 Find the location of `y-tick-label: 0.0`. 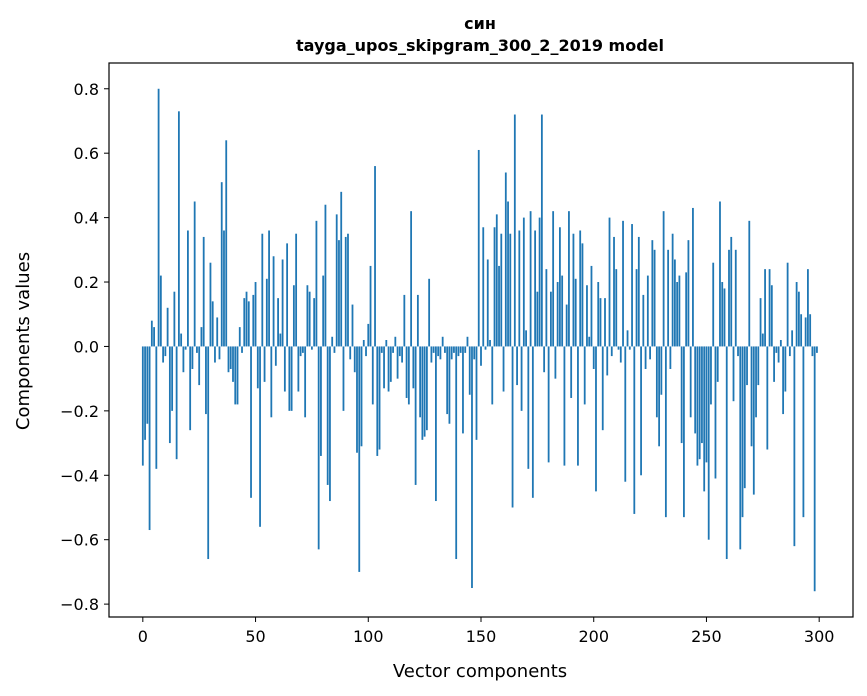

y-tick-label: 0.0 is located at coordinates (86, 346).